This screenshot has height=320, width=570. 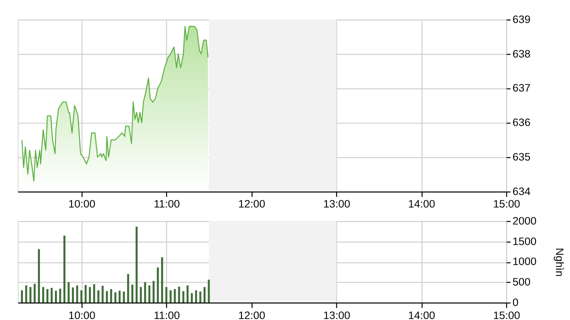 What do you see at coordinates (524, 221) in the screenshot?
I see `y-tick-label: 2000` at bounding box center [524, 221].